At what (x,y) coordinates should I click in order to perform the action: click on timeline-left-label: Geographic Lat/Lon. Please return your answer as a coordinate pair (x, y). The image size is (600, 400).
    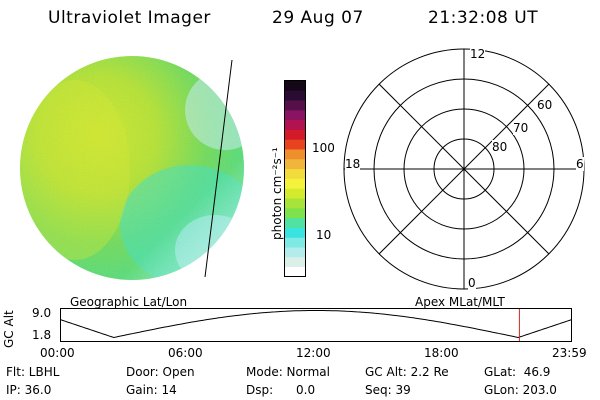
    Looking at the image, I should click on (129, 302).